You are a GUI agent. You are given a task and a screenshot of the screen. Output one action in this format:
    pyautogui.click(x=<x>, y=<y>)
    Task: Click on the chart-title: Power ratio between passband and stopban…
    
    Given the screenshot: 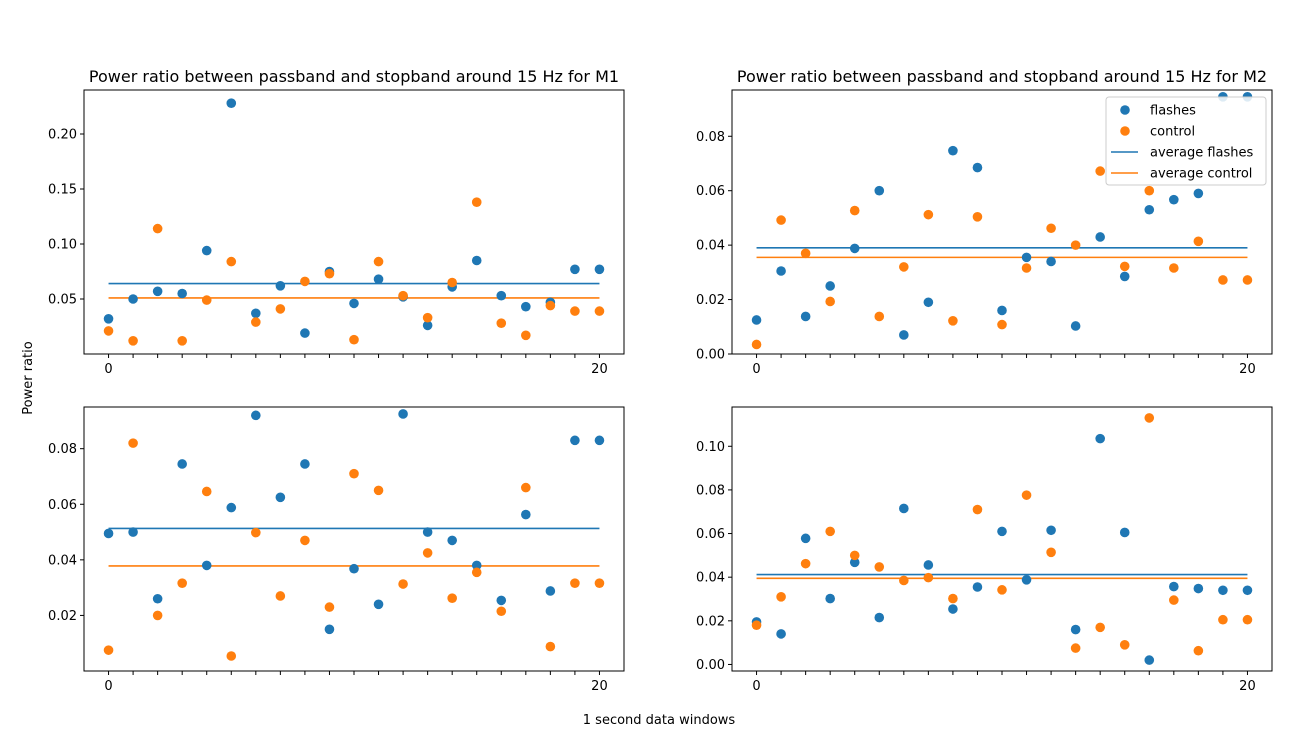 What is the action you would take?
    pyautogui.click(x=354, y=76)
    